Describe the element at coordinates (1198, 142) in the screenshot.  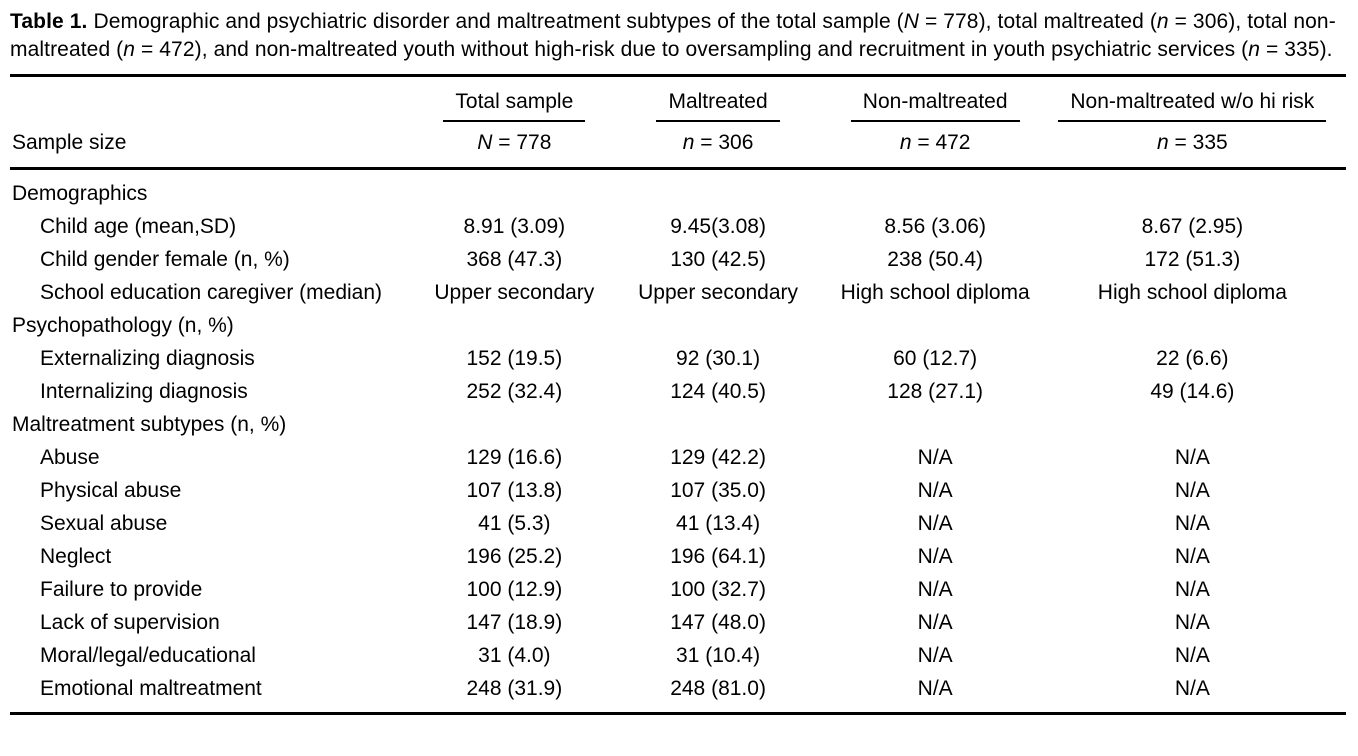
I see `sample-size-value: = 335` at that location.